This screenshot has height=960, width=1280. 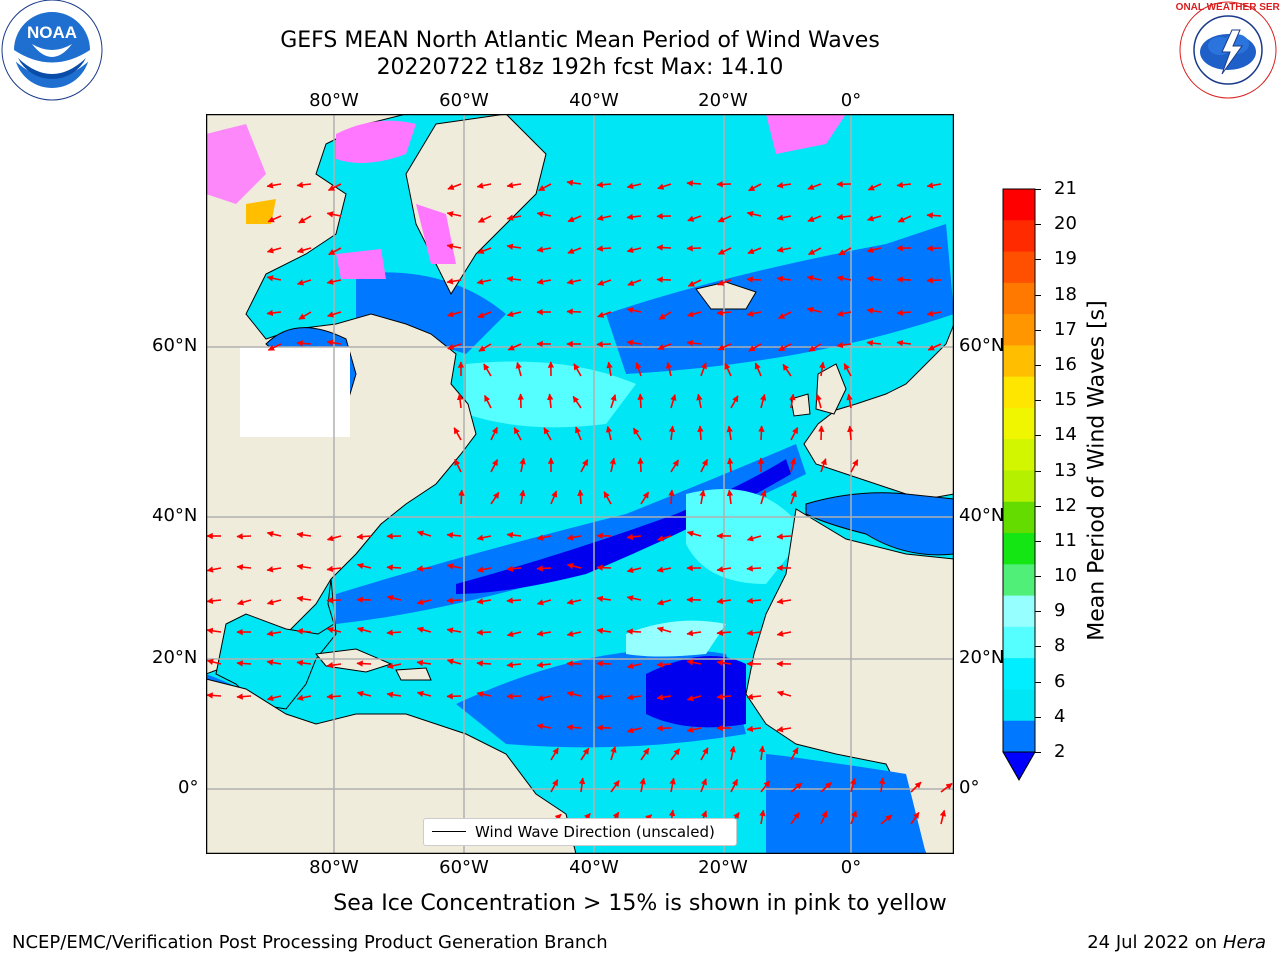 What do you see at coordinates (1065, 329) in the screenshot?
I see `colorbar-tick-label: 17` at bounding box center [1065, 329].